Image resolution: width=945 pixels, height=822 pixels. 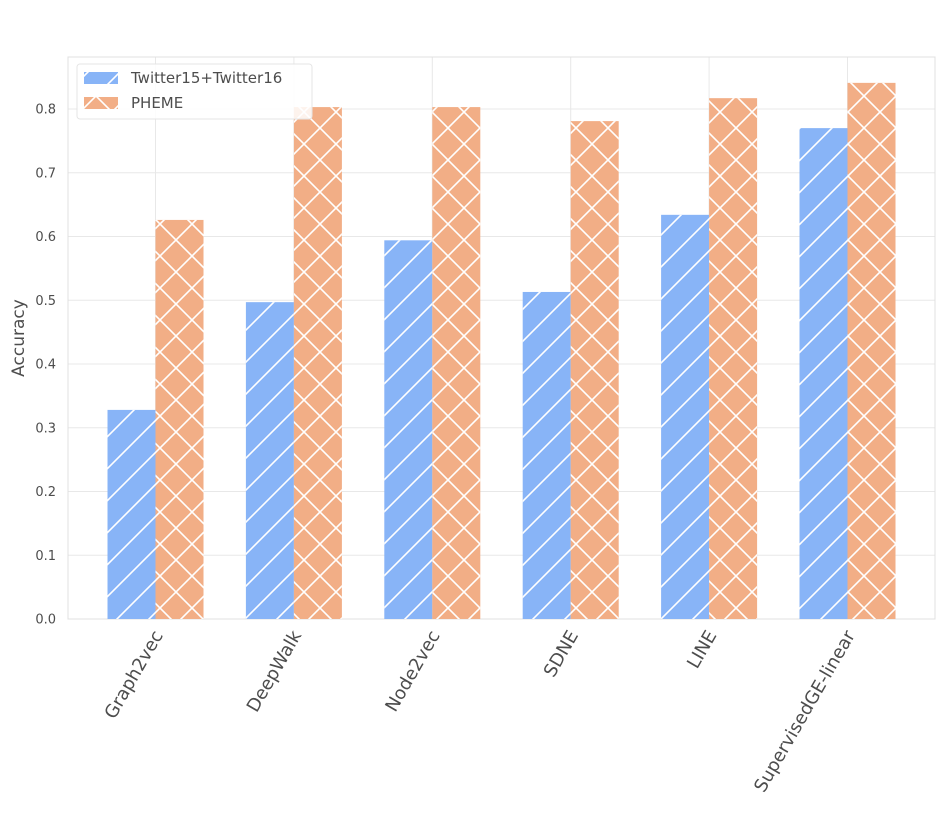 I want to click on legend-label: PHEME, so click(x=157, y=103).